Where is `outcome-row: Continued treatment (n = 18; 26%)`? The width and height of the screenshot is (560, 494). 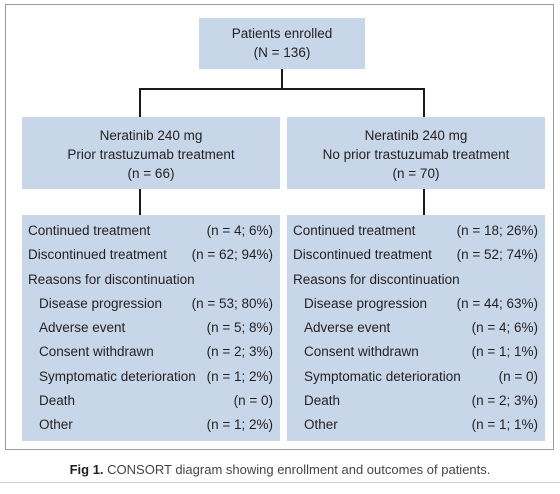 outcome-row: Continued treatment (n = 18; 26%) is located at coordinates (416, 231).